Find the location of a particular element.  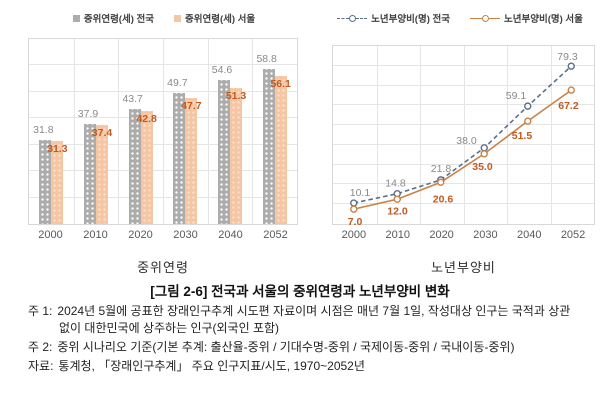

value-label-seoul: 42.8 is located at coordinates (146, 118).